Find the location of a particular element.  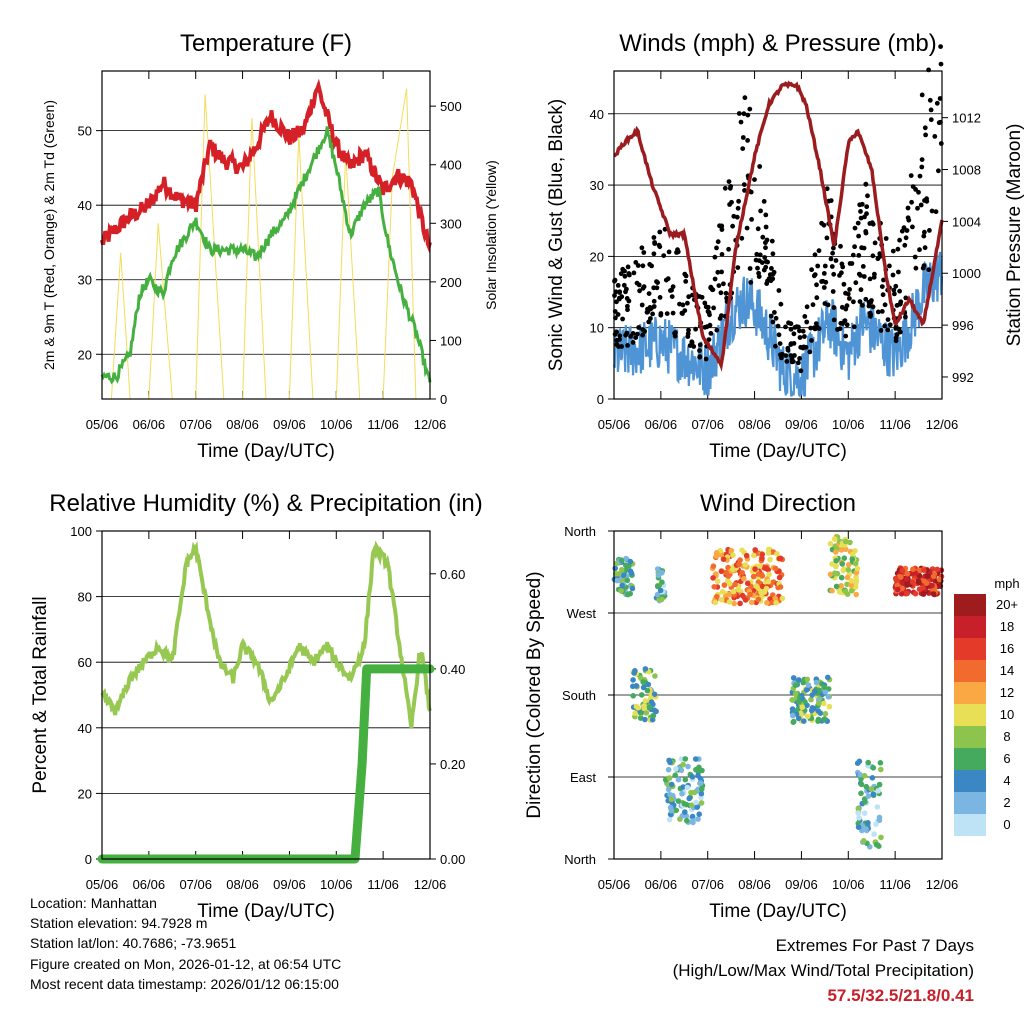

location-text: Location: Manhattan is located at coordinates (93, 903).